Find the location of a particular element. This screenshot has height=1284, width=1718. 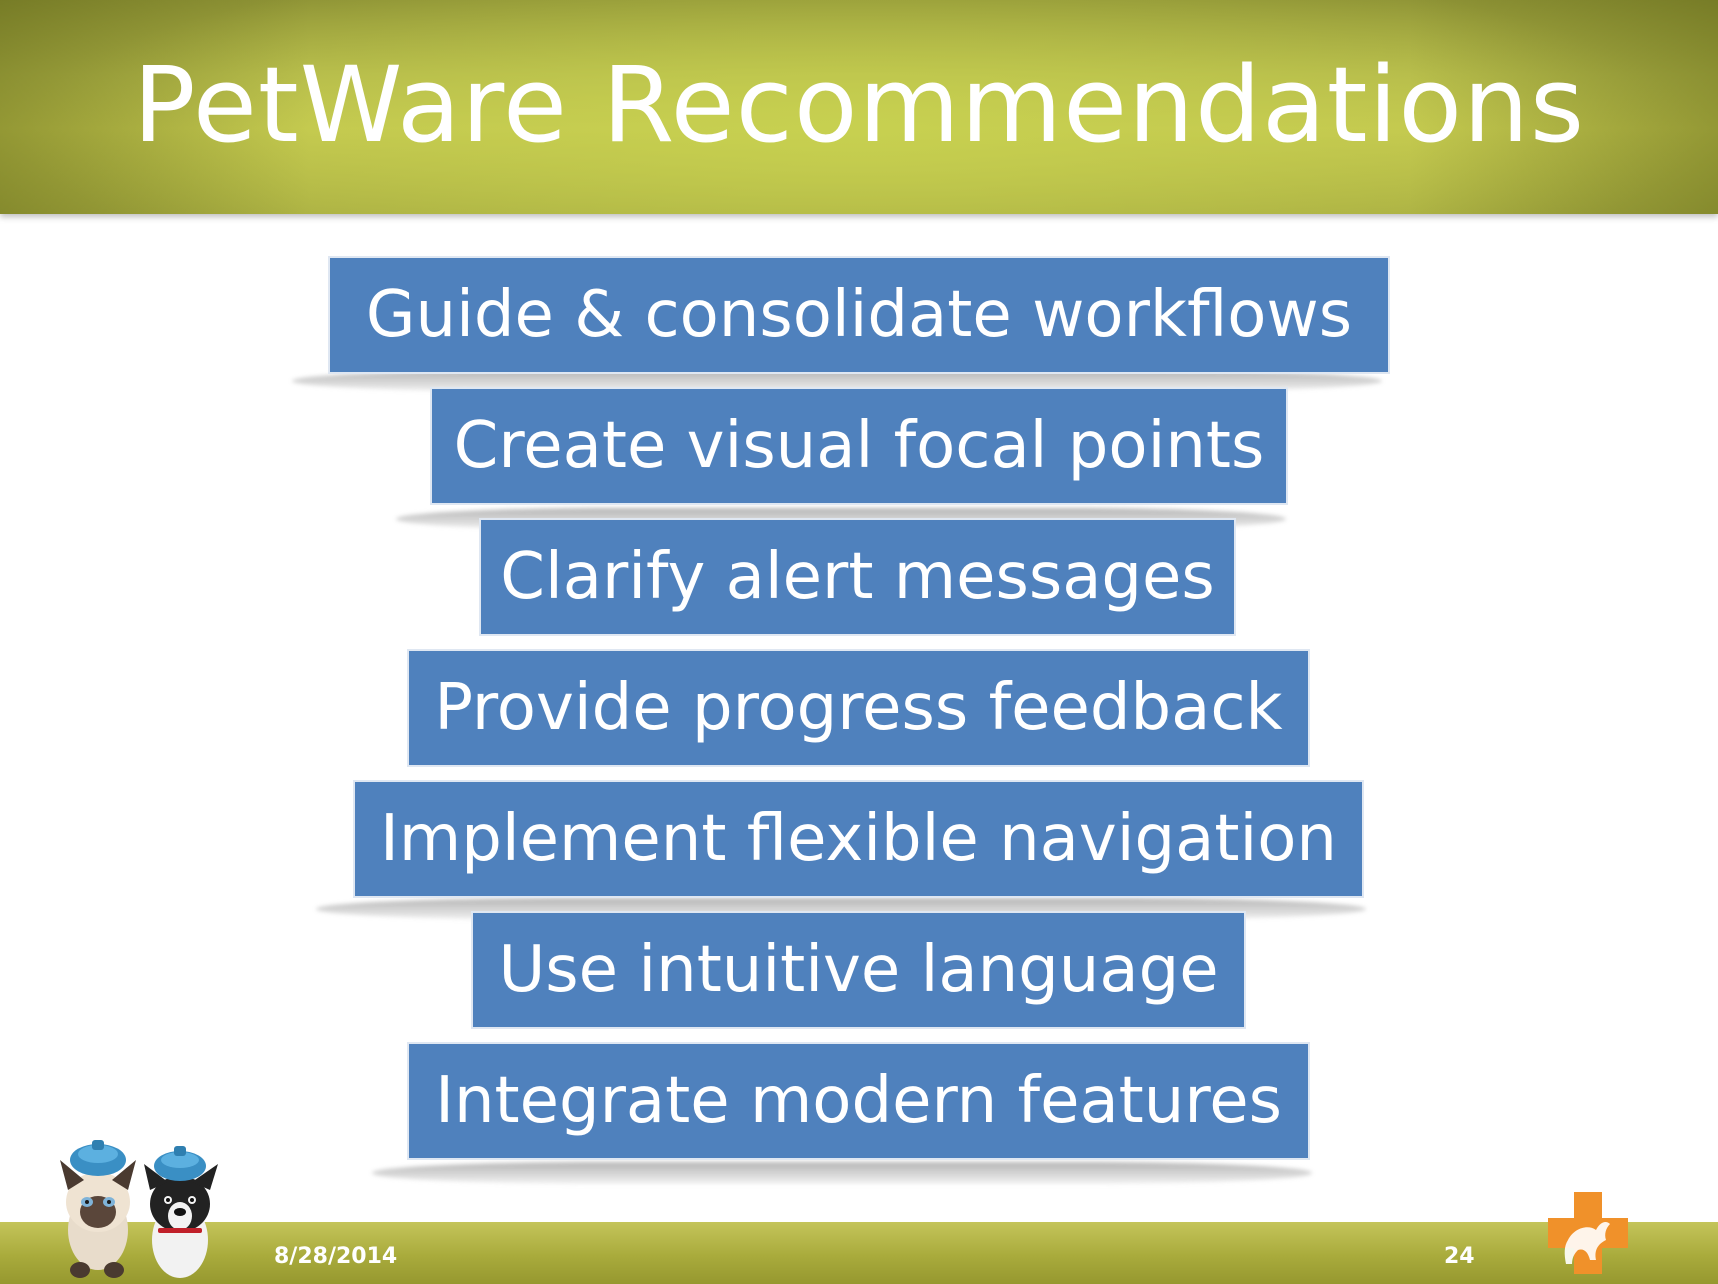

slide-number: 24 is located at coordinates (1459, 1256).